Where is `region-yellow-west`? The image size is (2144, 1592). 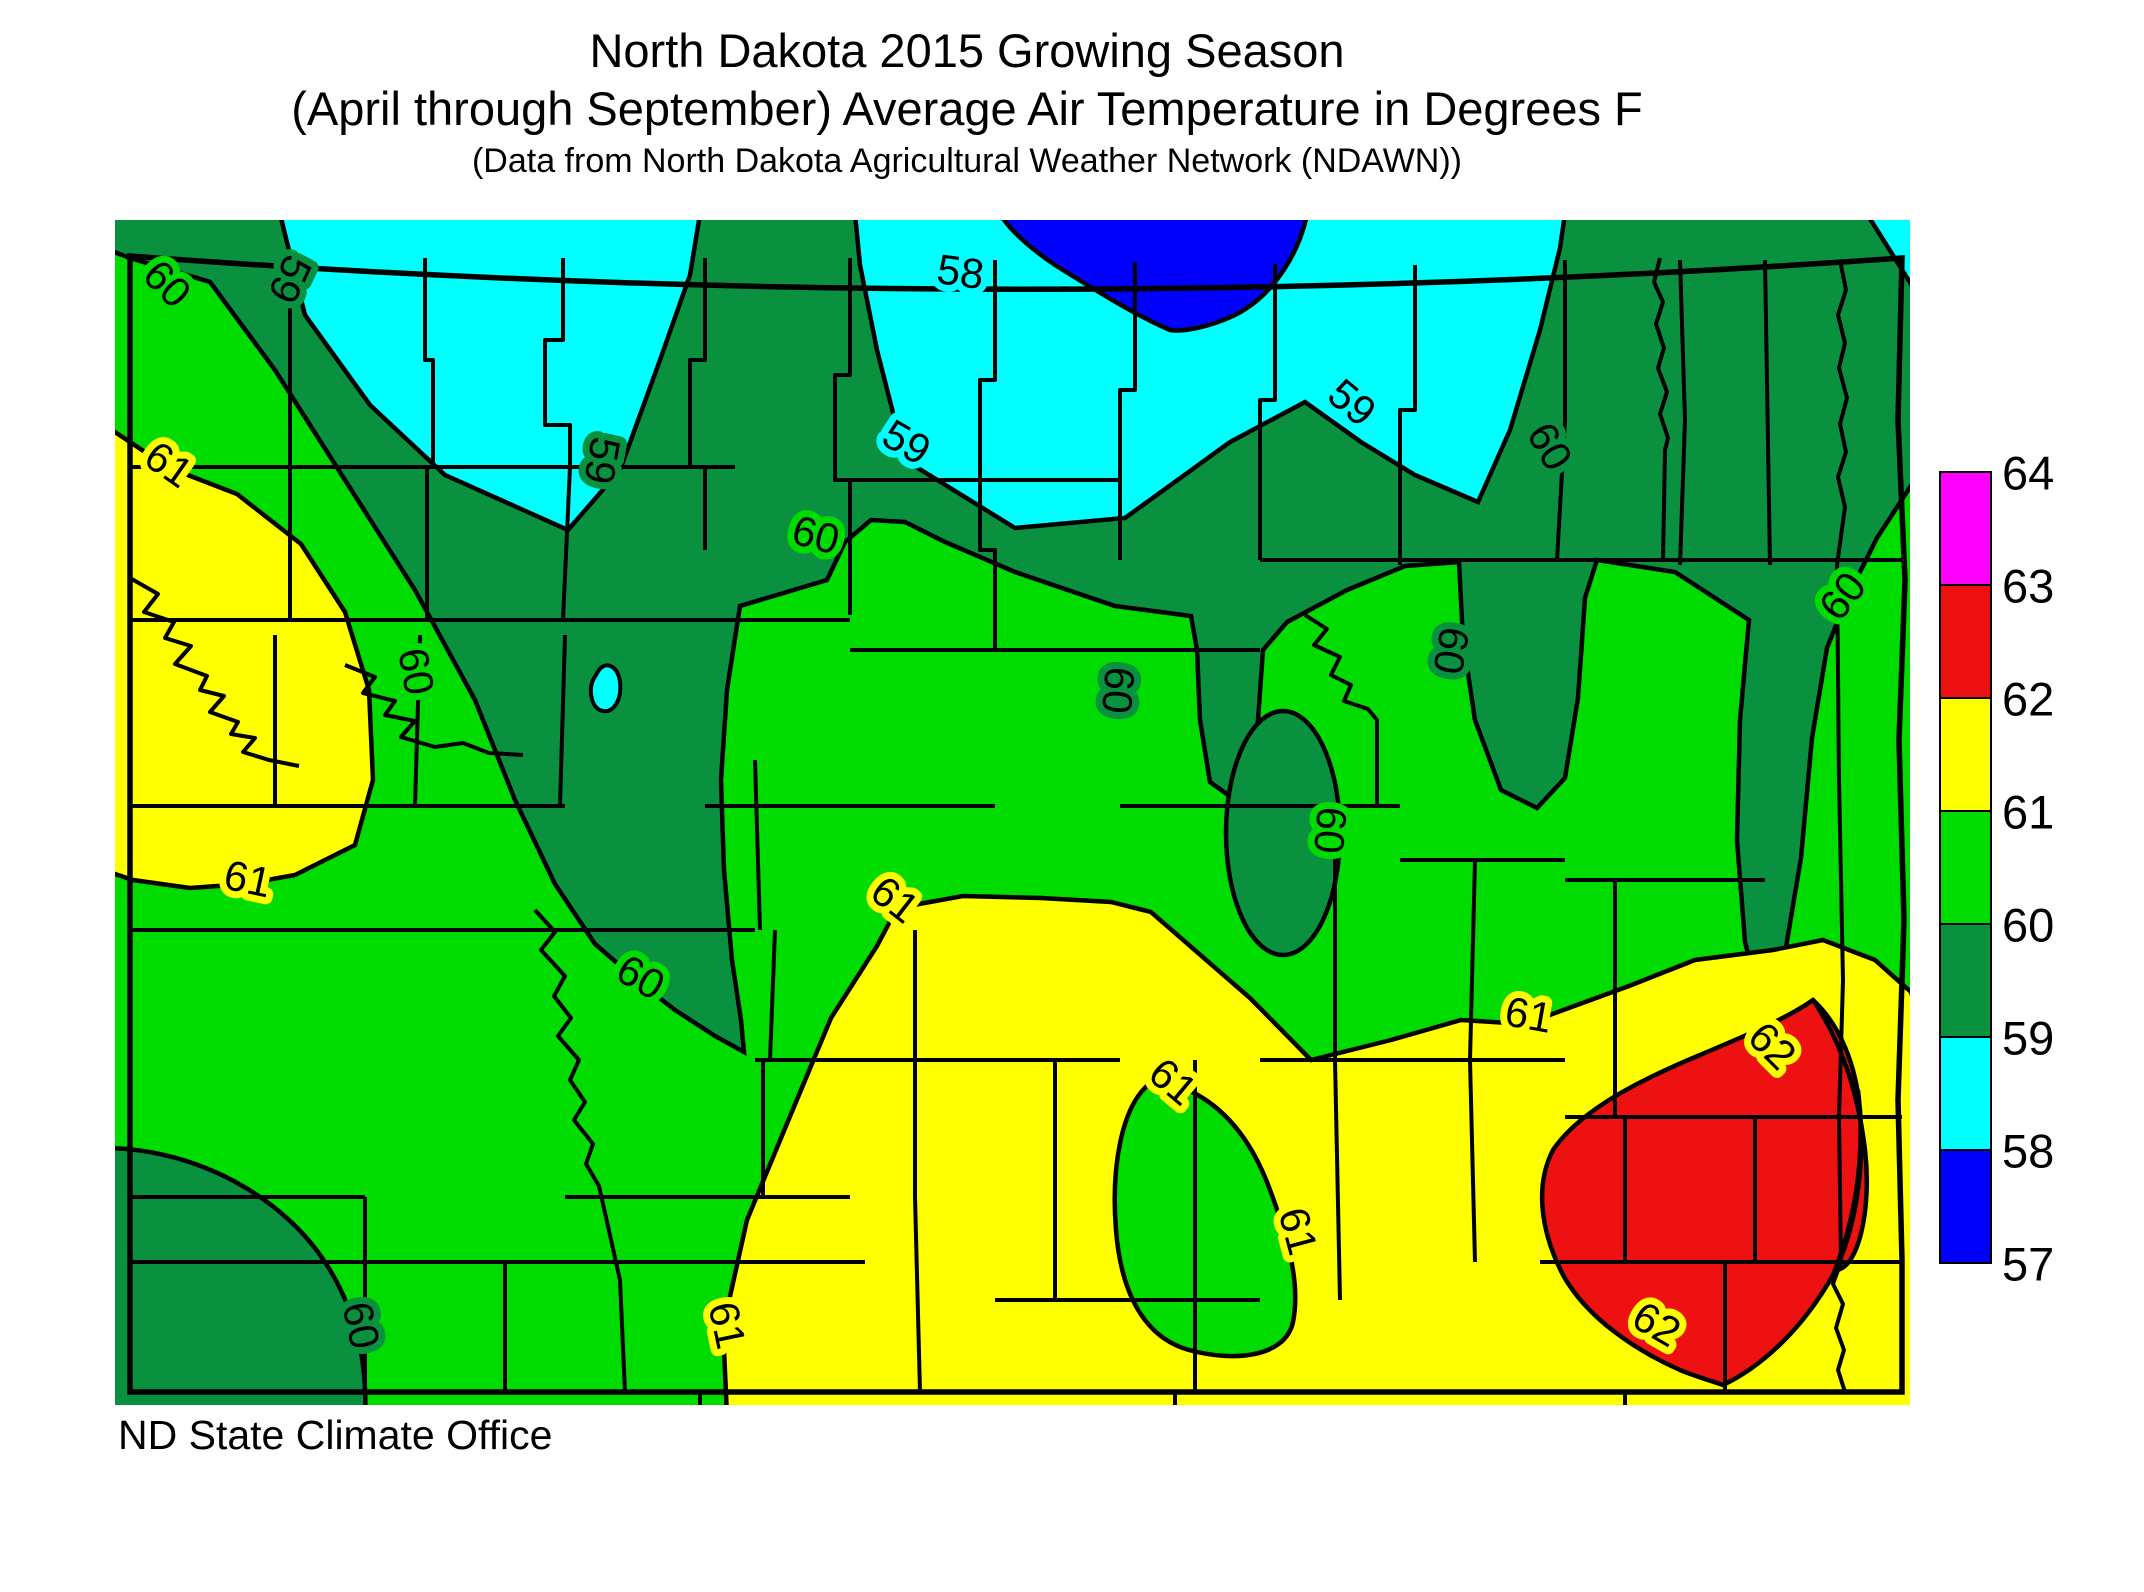
region-yellow-west is located at coordinates (245, 660).